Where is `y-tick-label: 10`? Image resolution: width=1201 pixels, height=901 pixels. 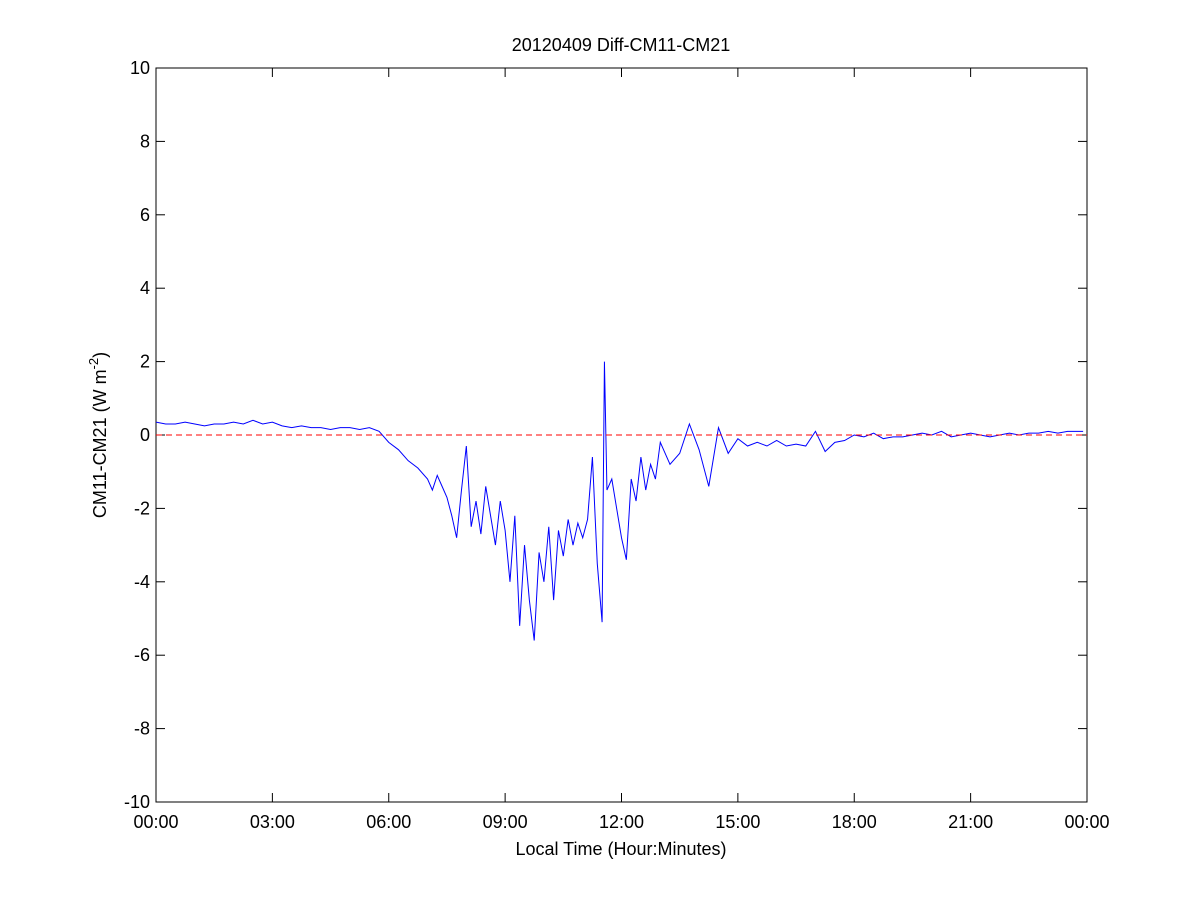 y-tick-label: 10 is located at coordinates (140, 68).